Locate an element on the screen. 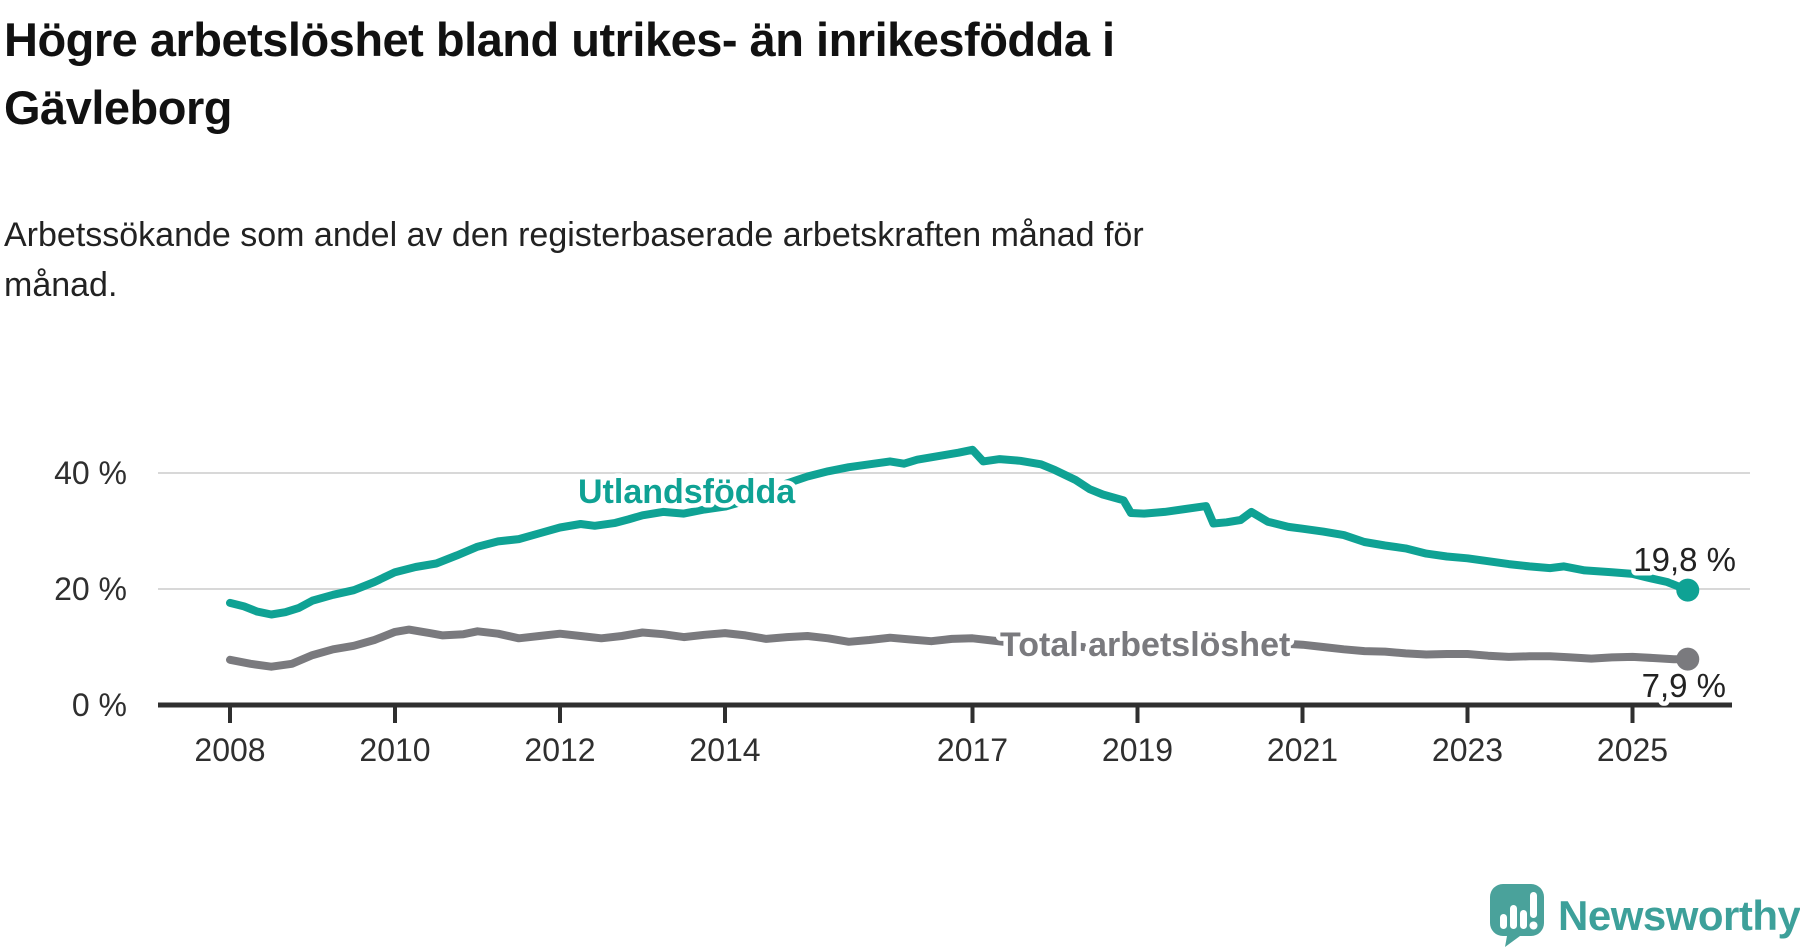 This screenshot has height=948, width=1800. y-axis-label: 20 % is located at coordinates (90, 589).